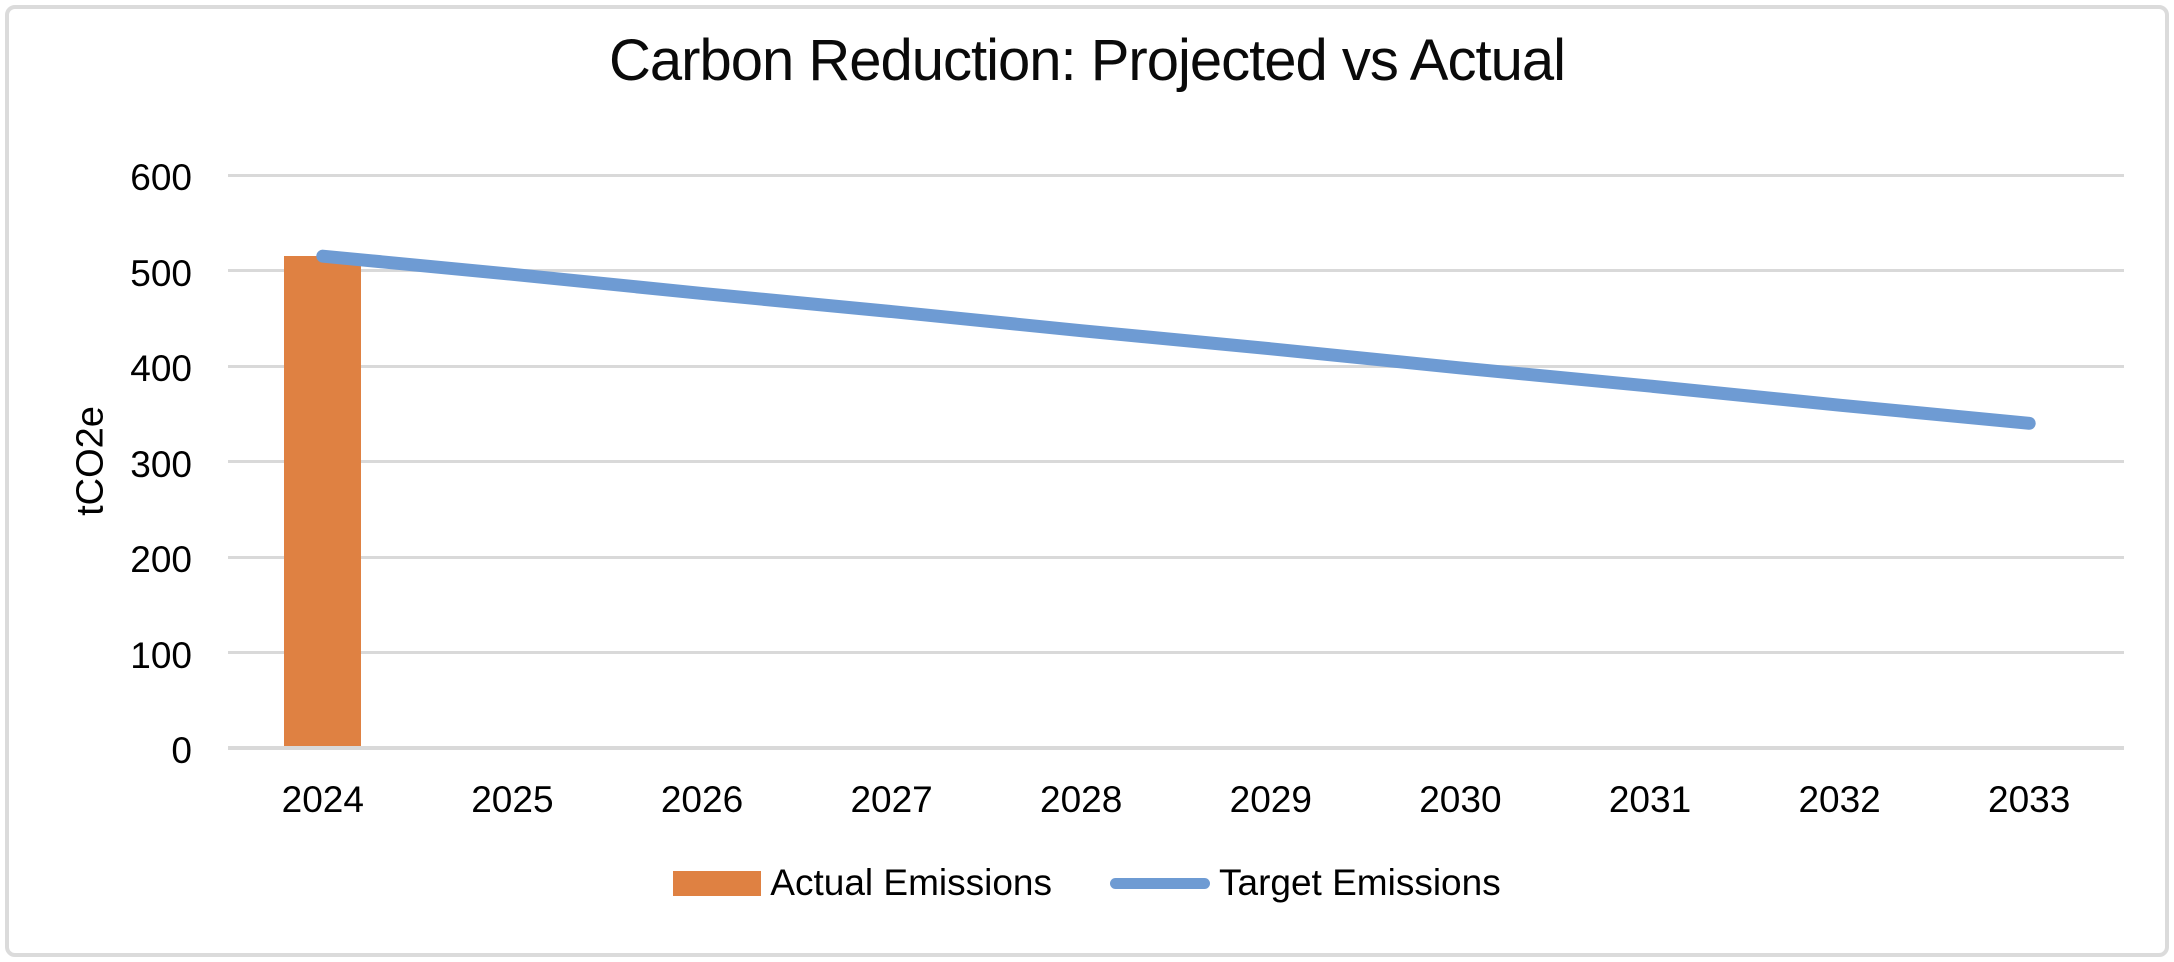 The width and height of the screenshot is (2174, 962). Describe the element at coordinates (1270, 799) in the screenshot. I see `x-axis-tick-label-2029: 2029` at that location.